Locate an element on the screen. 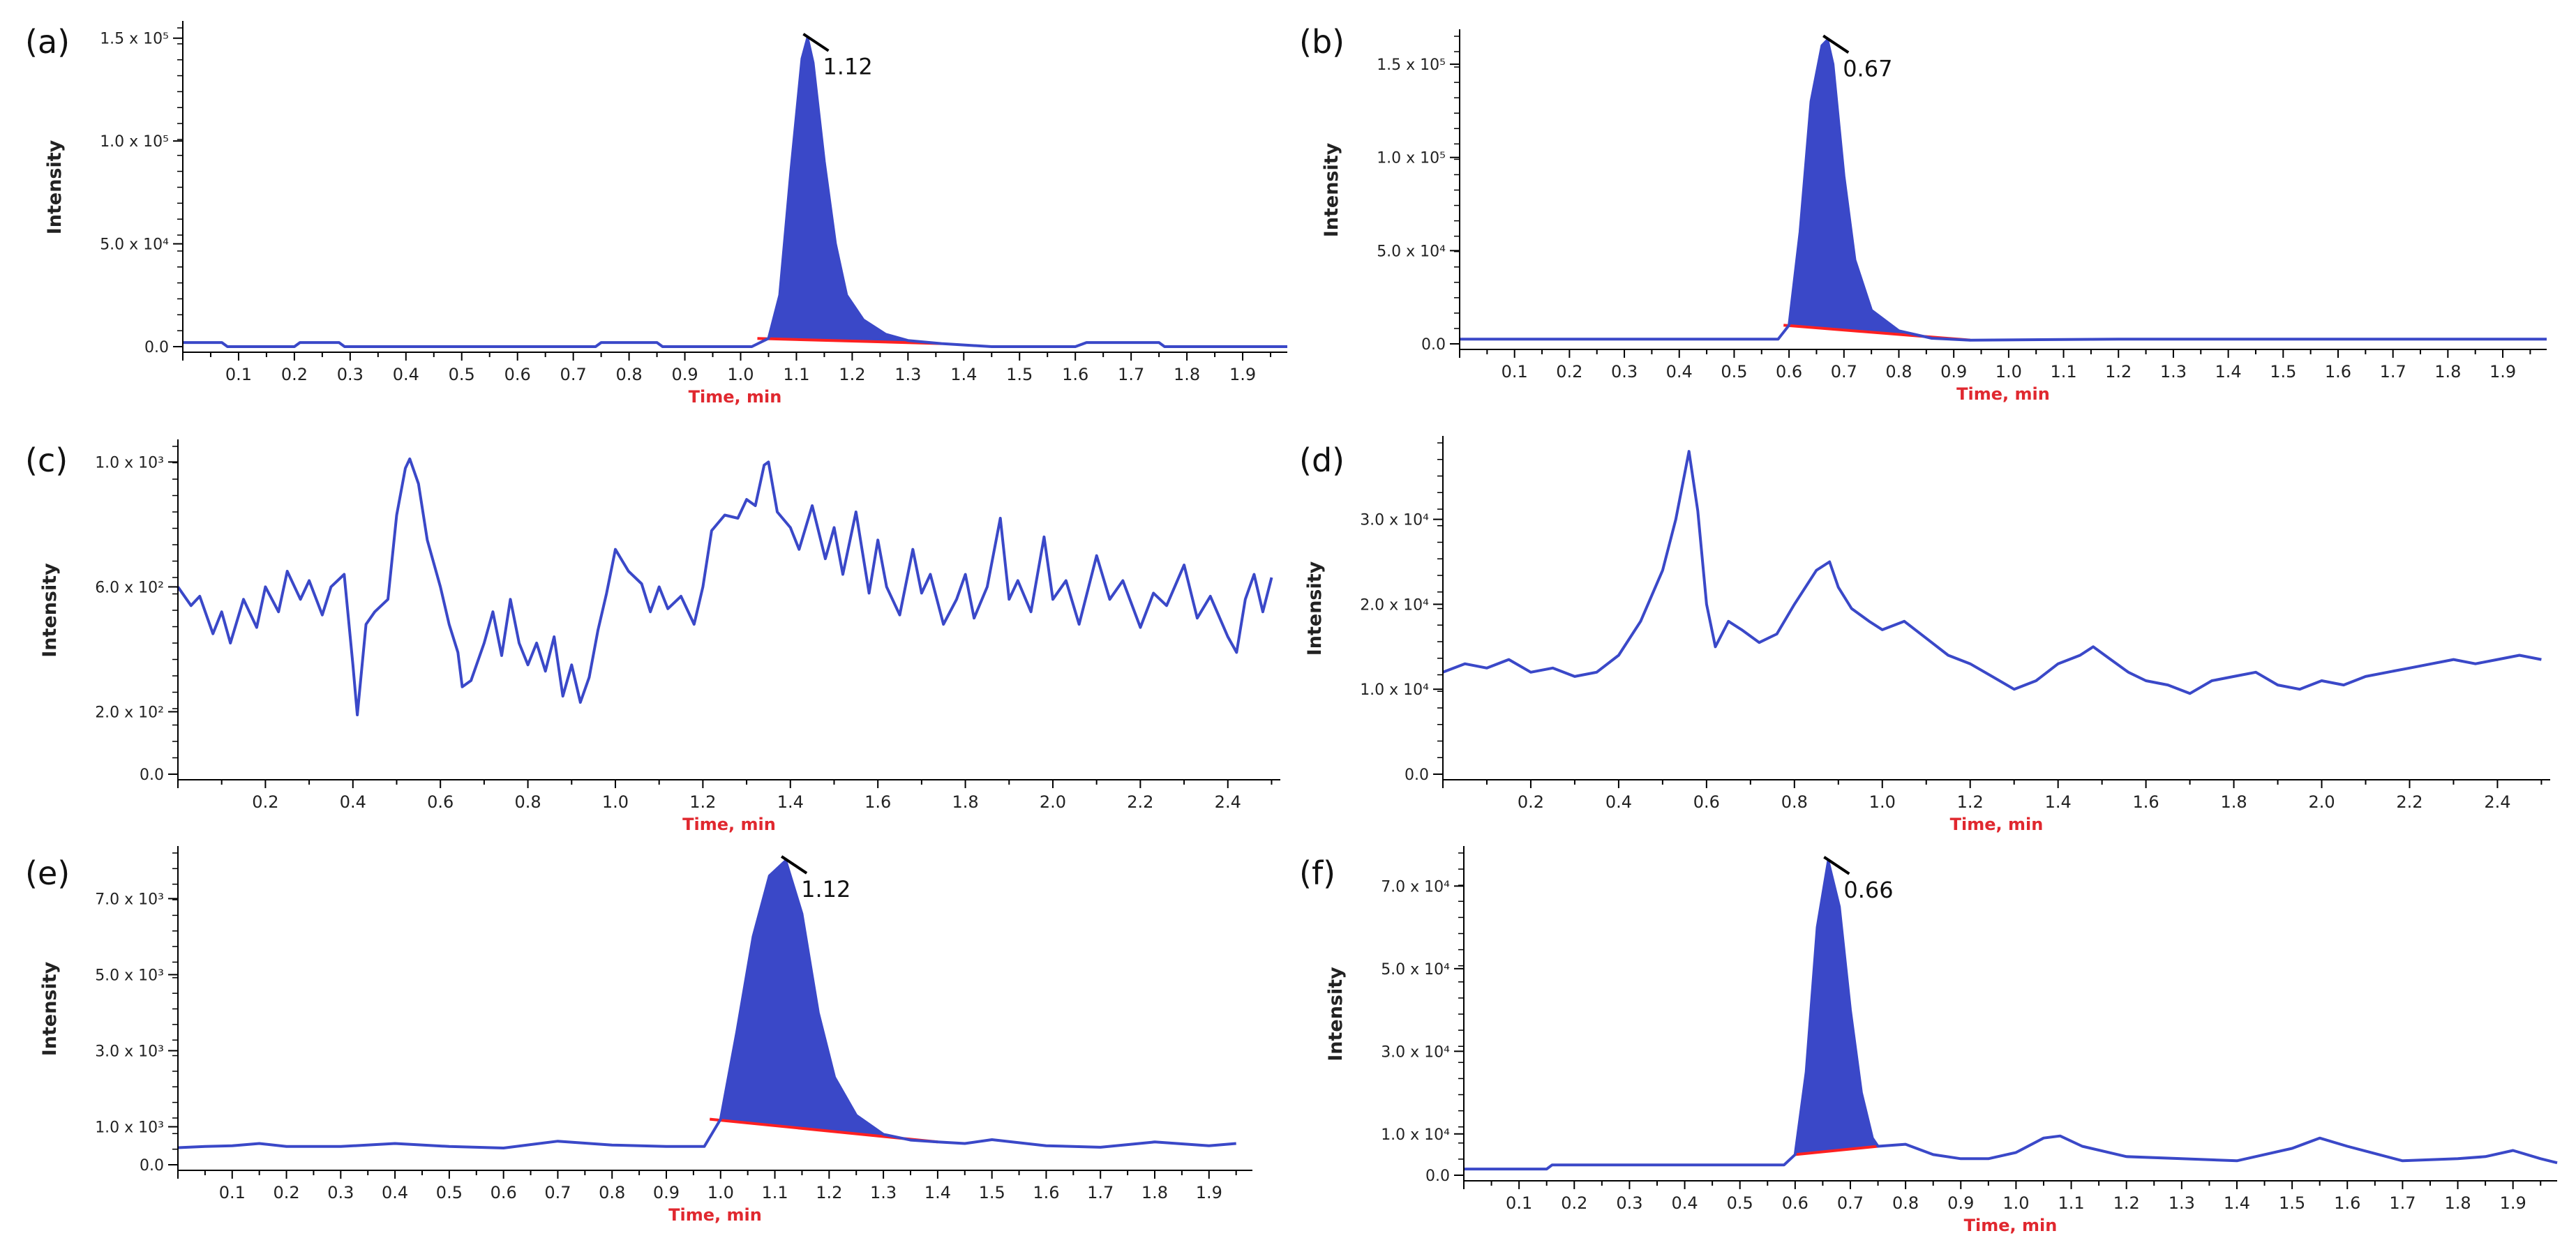 The height and width of the screenshot is (1238, 2576). peak-label: 0.66 is located at coordinates (1868, 890).